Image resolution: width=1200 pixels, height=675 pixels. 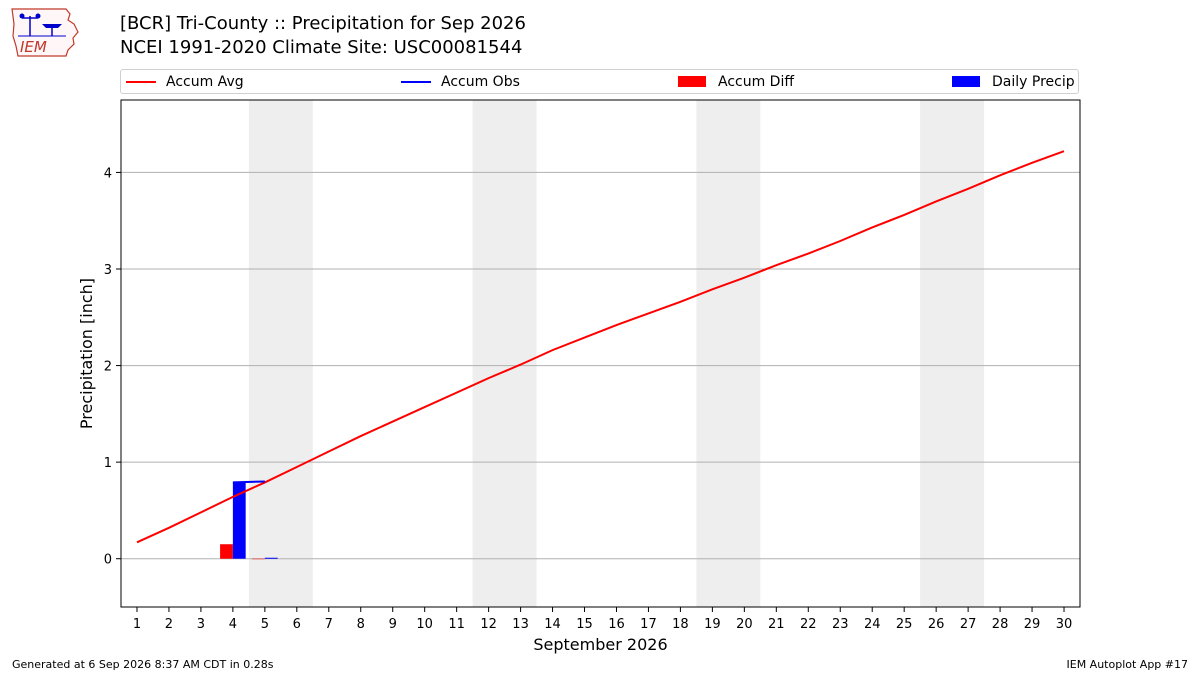 What do you see at coordinates (248, 482) in the screenshot?
I see `accum-obs-line` at bounding box center [248, 482].